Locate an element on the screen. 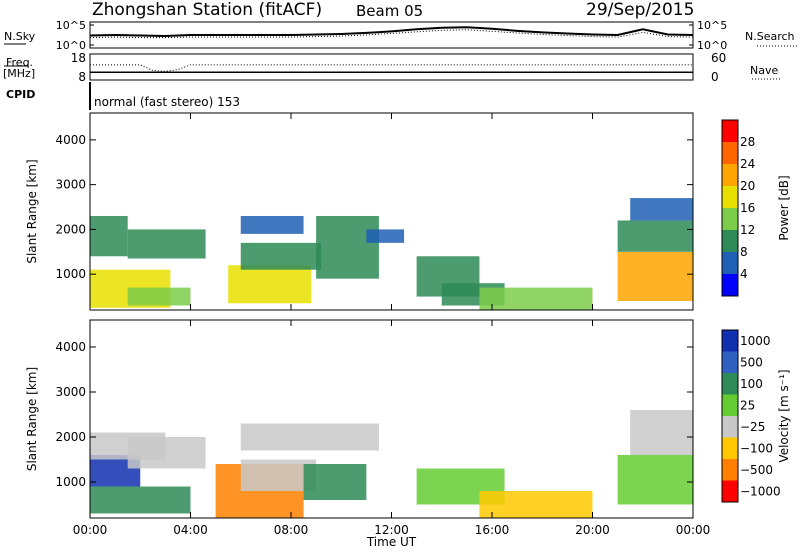  velocity-cbar-tick: −1000 is located at coordinates (760, 491).